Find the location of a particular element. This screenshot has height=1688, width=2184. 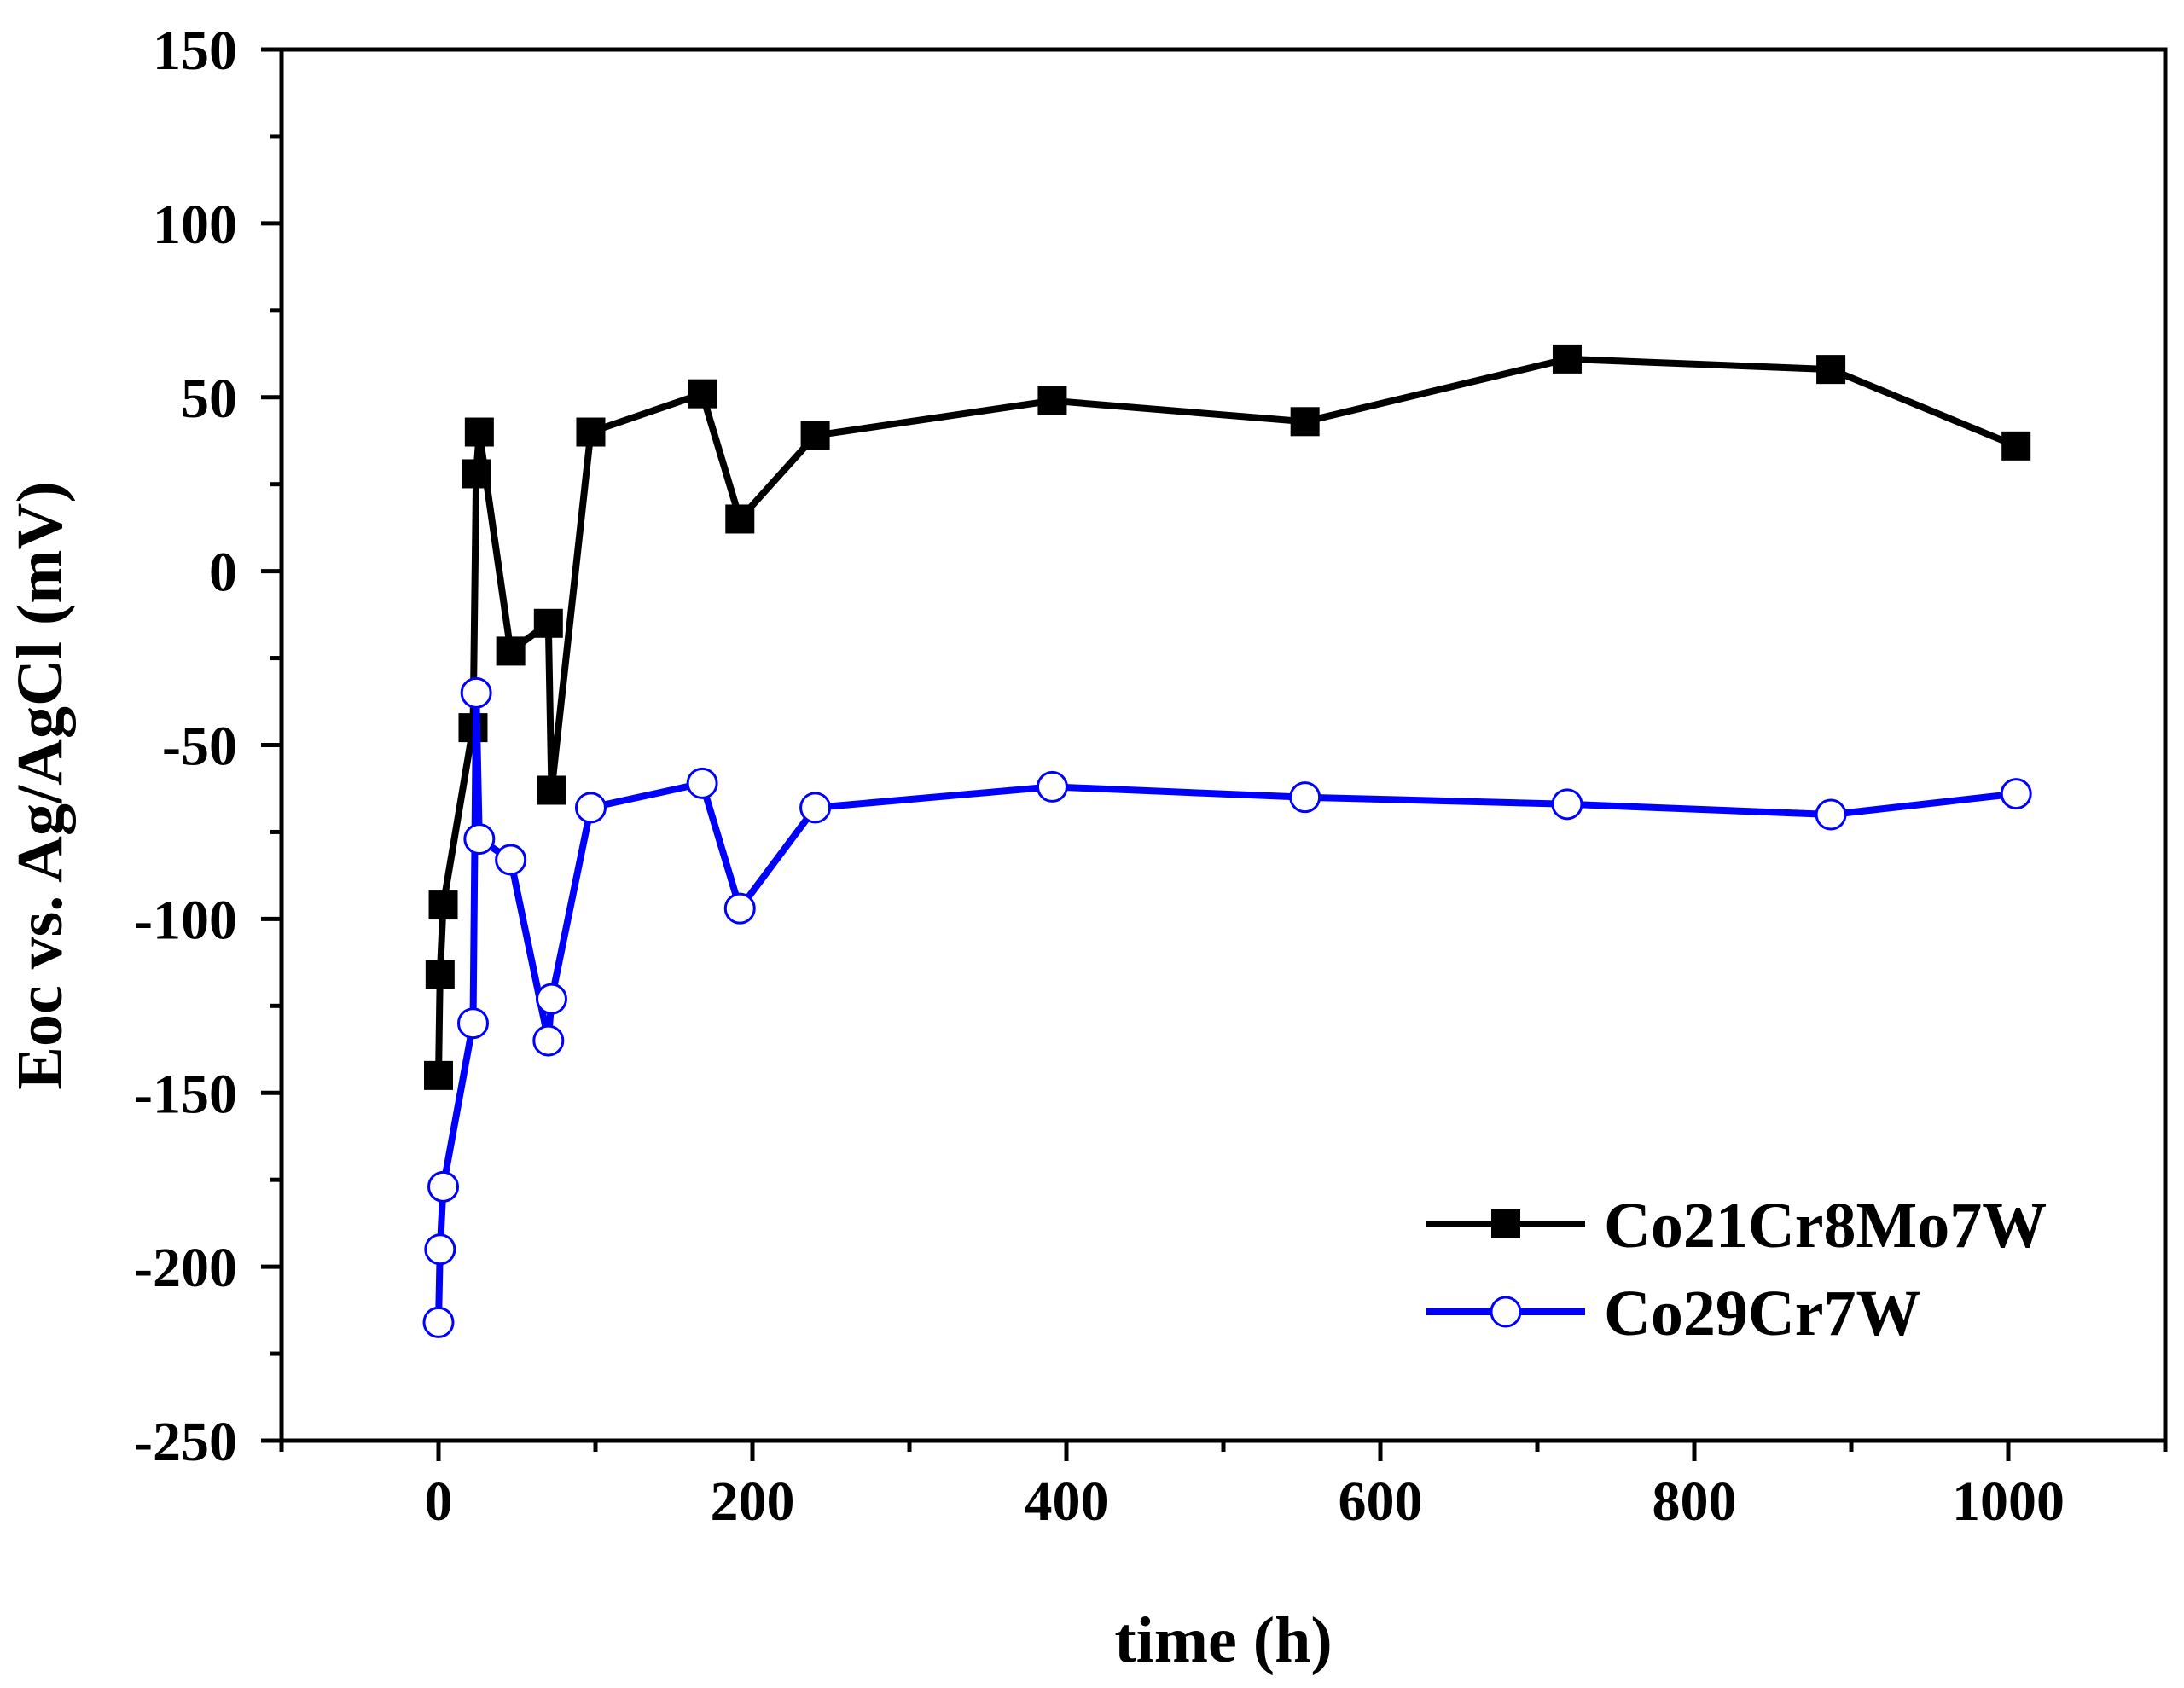

y-tick-label: 150 is located at coordinates (195, 51).